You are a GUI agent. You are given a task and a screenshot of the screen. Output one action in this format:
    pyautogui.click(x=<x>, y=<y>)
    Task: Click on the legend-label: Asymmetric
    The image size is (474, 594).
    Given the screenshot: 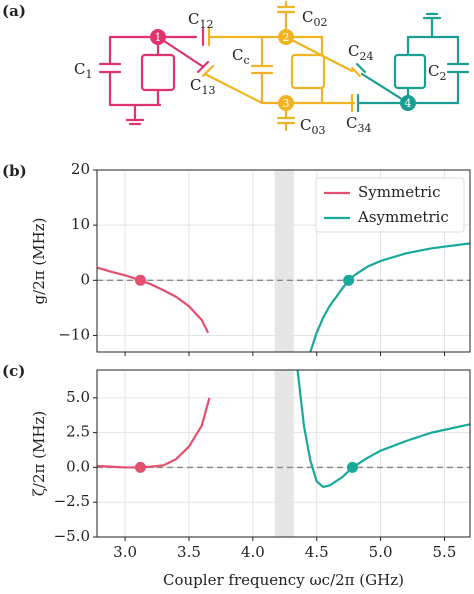 What is the action you would take?
    pyautogui.click(x=403, y=217)
    